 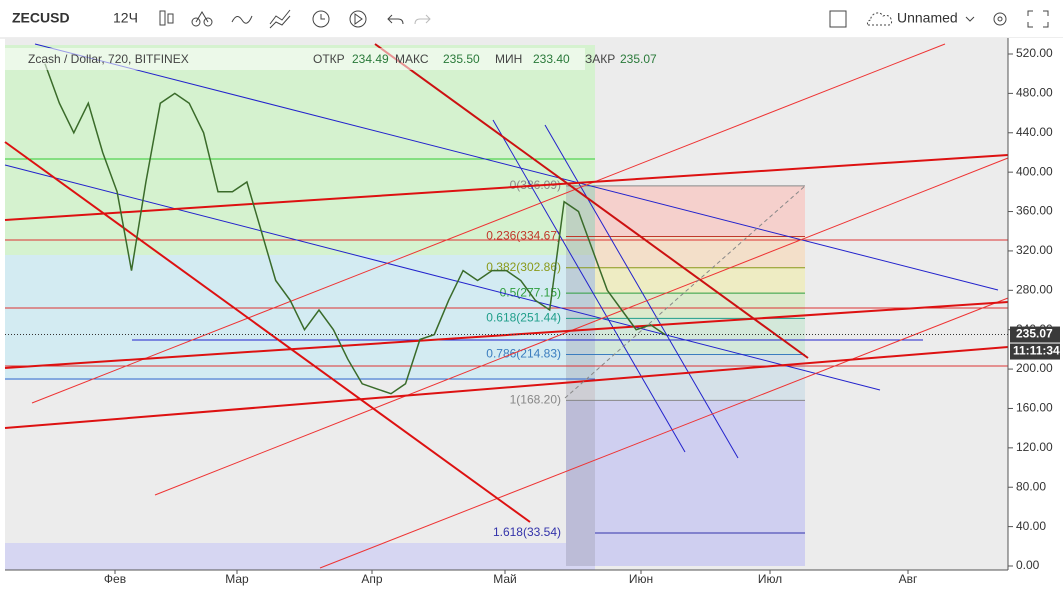 I want to click on countdown: 11:11:34, so click(x=1036, y=351).